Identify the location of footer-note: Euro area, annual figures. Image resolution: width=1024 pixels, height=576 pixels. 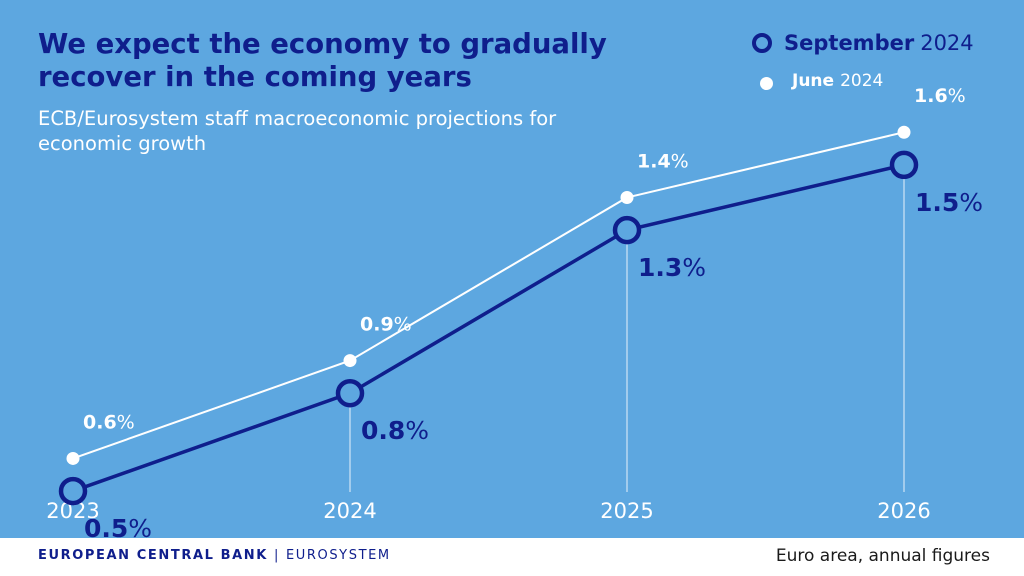
(882, 556).